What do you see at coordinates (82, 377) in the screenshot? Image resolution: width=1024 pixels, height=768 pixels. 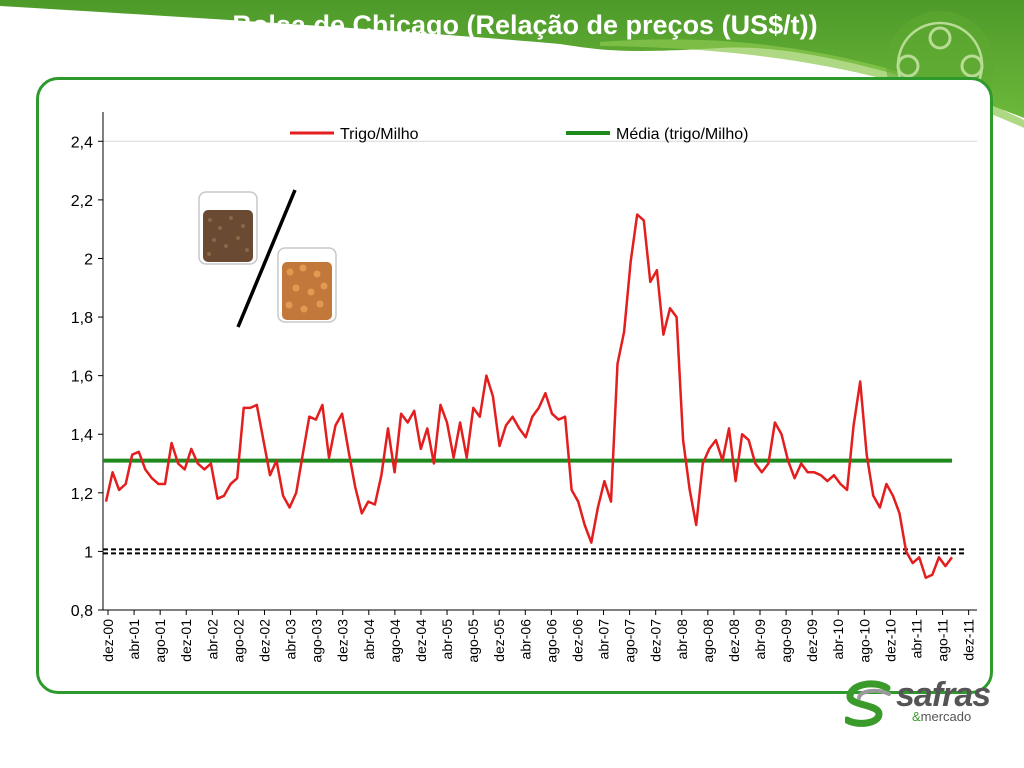 I see `y-tick-label: 1,6` at bounding box center [82, 377].